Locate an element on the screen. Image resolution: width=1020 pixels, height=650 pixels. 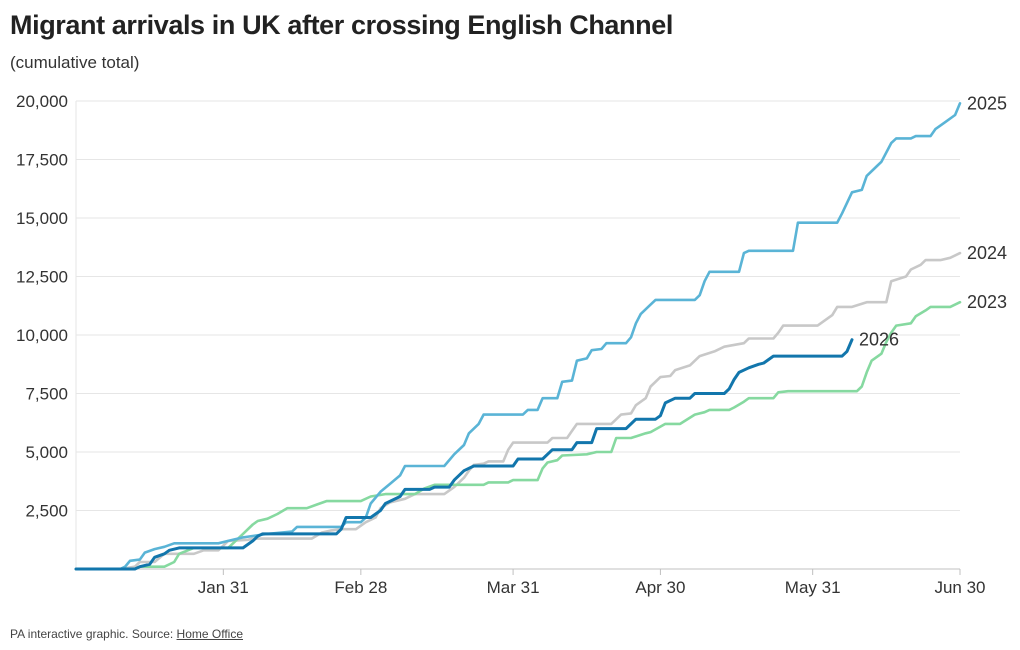
source-link: Home Office is located at coordinates (209, 634).